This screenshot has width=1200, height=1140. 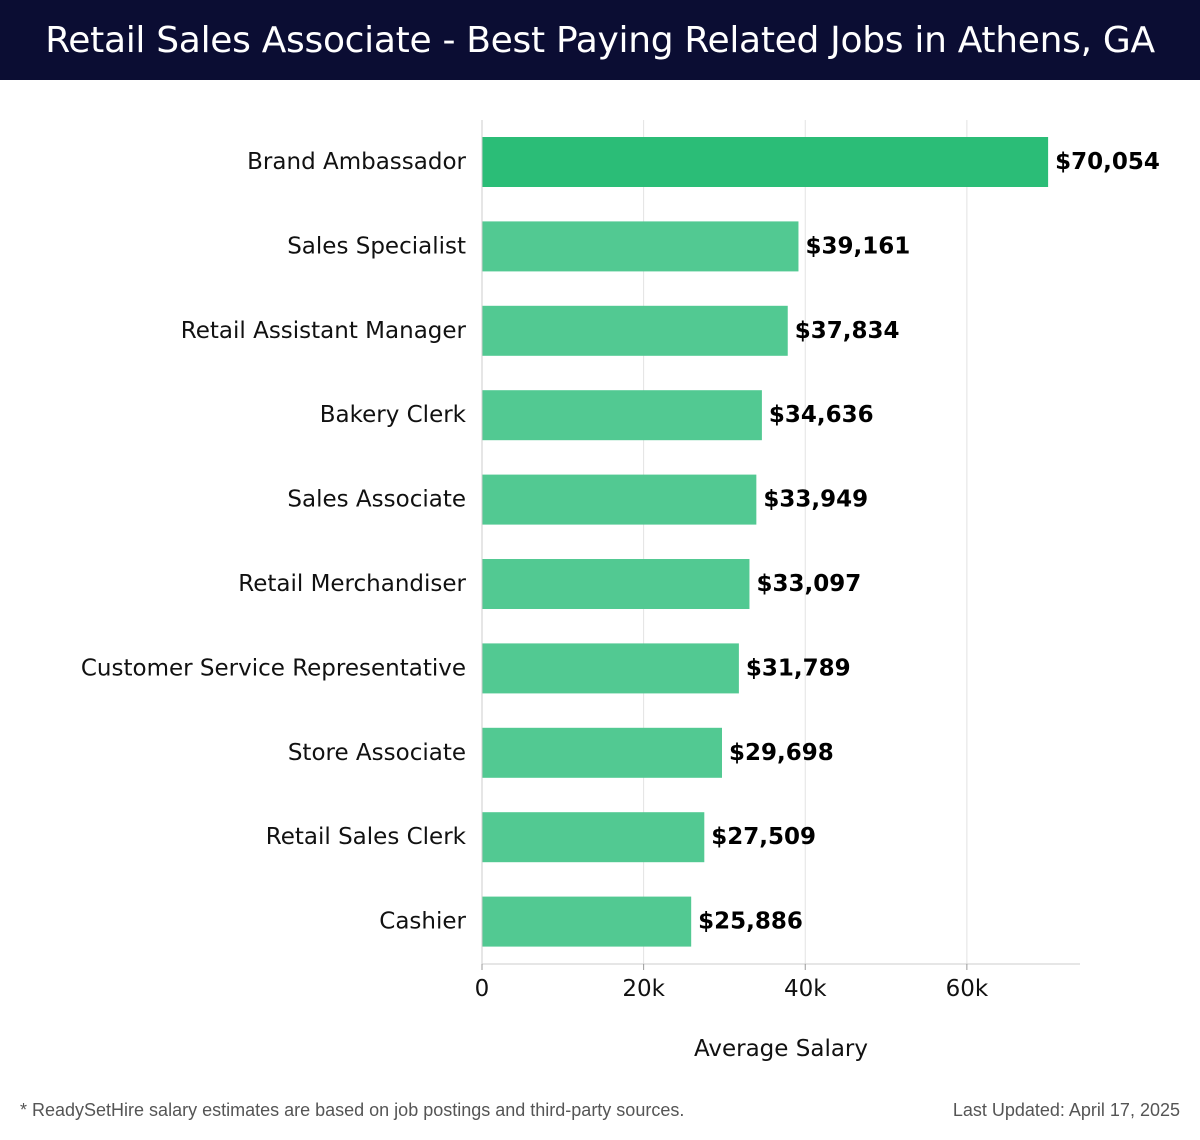 What do you see at coordinates (781, 1049) in the screenshot?
I see `x-axis-title: Average Salary` at bounding box center [781, 1049].